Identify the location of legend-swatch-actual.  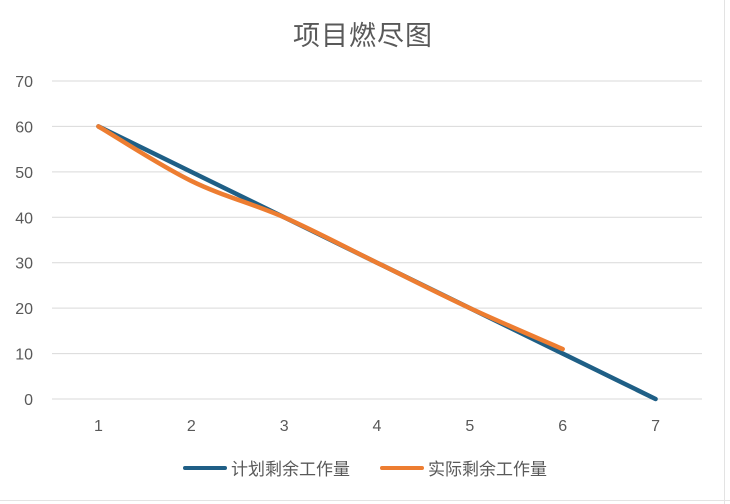
(402, 467).